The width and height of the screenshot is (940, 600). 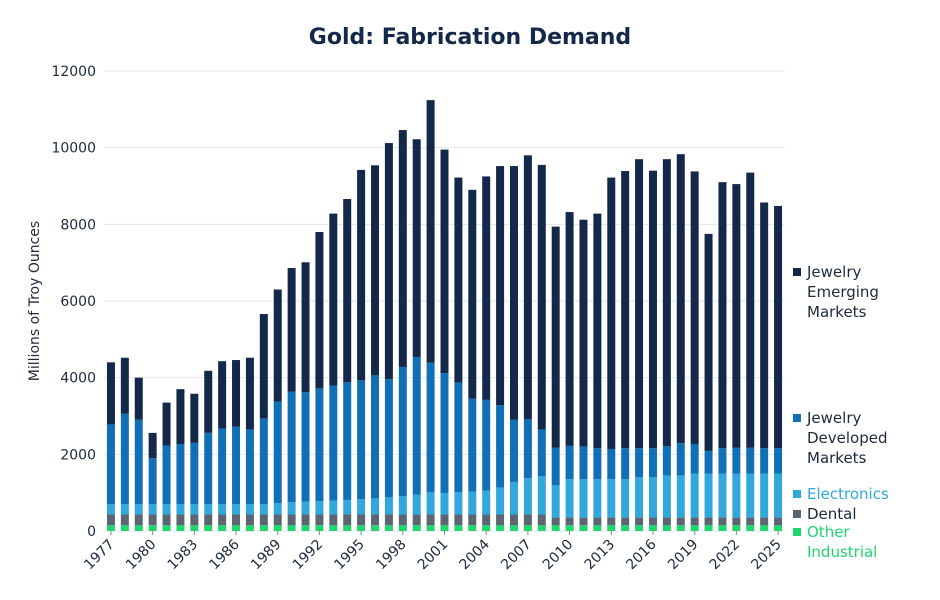 I want to click on x-tick-label: 1977, so click(x=99, y=555).